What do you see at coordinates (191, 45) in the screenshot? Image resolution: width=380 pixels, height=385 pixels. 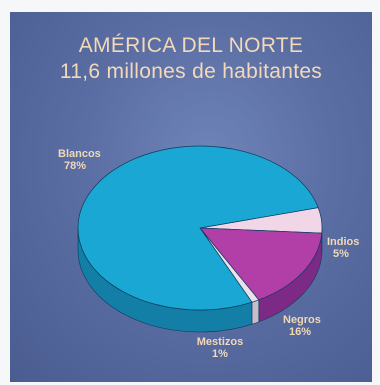 I see `chart-title: AMÉRICA DEL NORTE` at bounding box center [191, 45].